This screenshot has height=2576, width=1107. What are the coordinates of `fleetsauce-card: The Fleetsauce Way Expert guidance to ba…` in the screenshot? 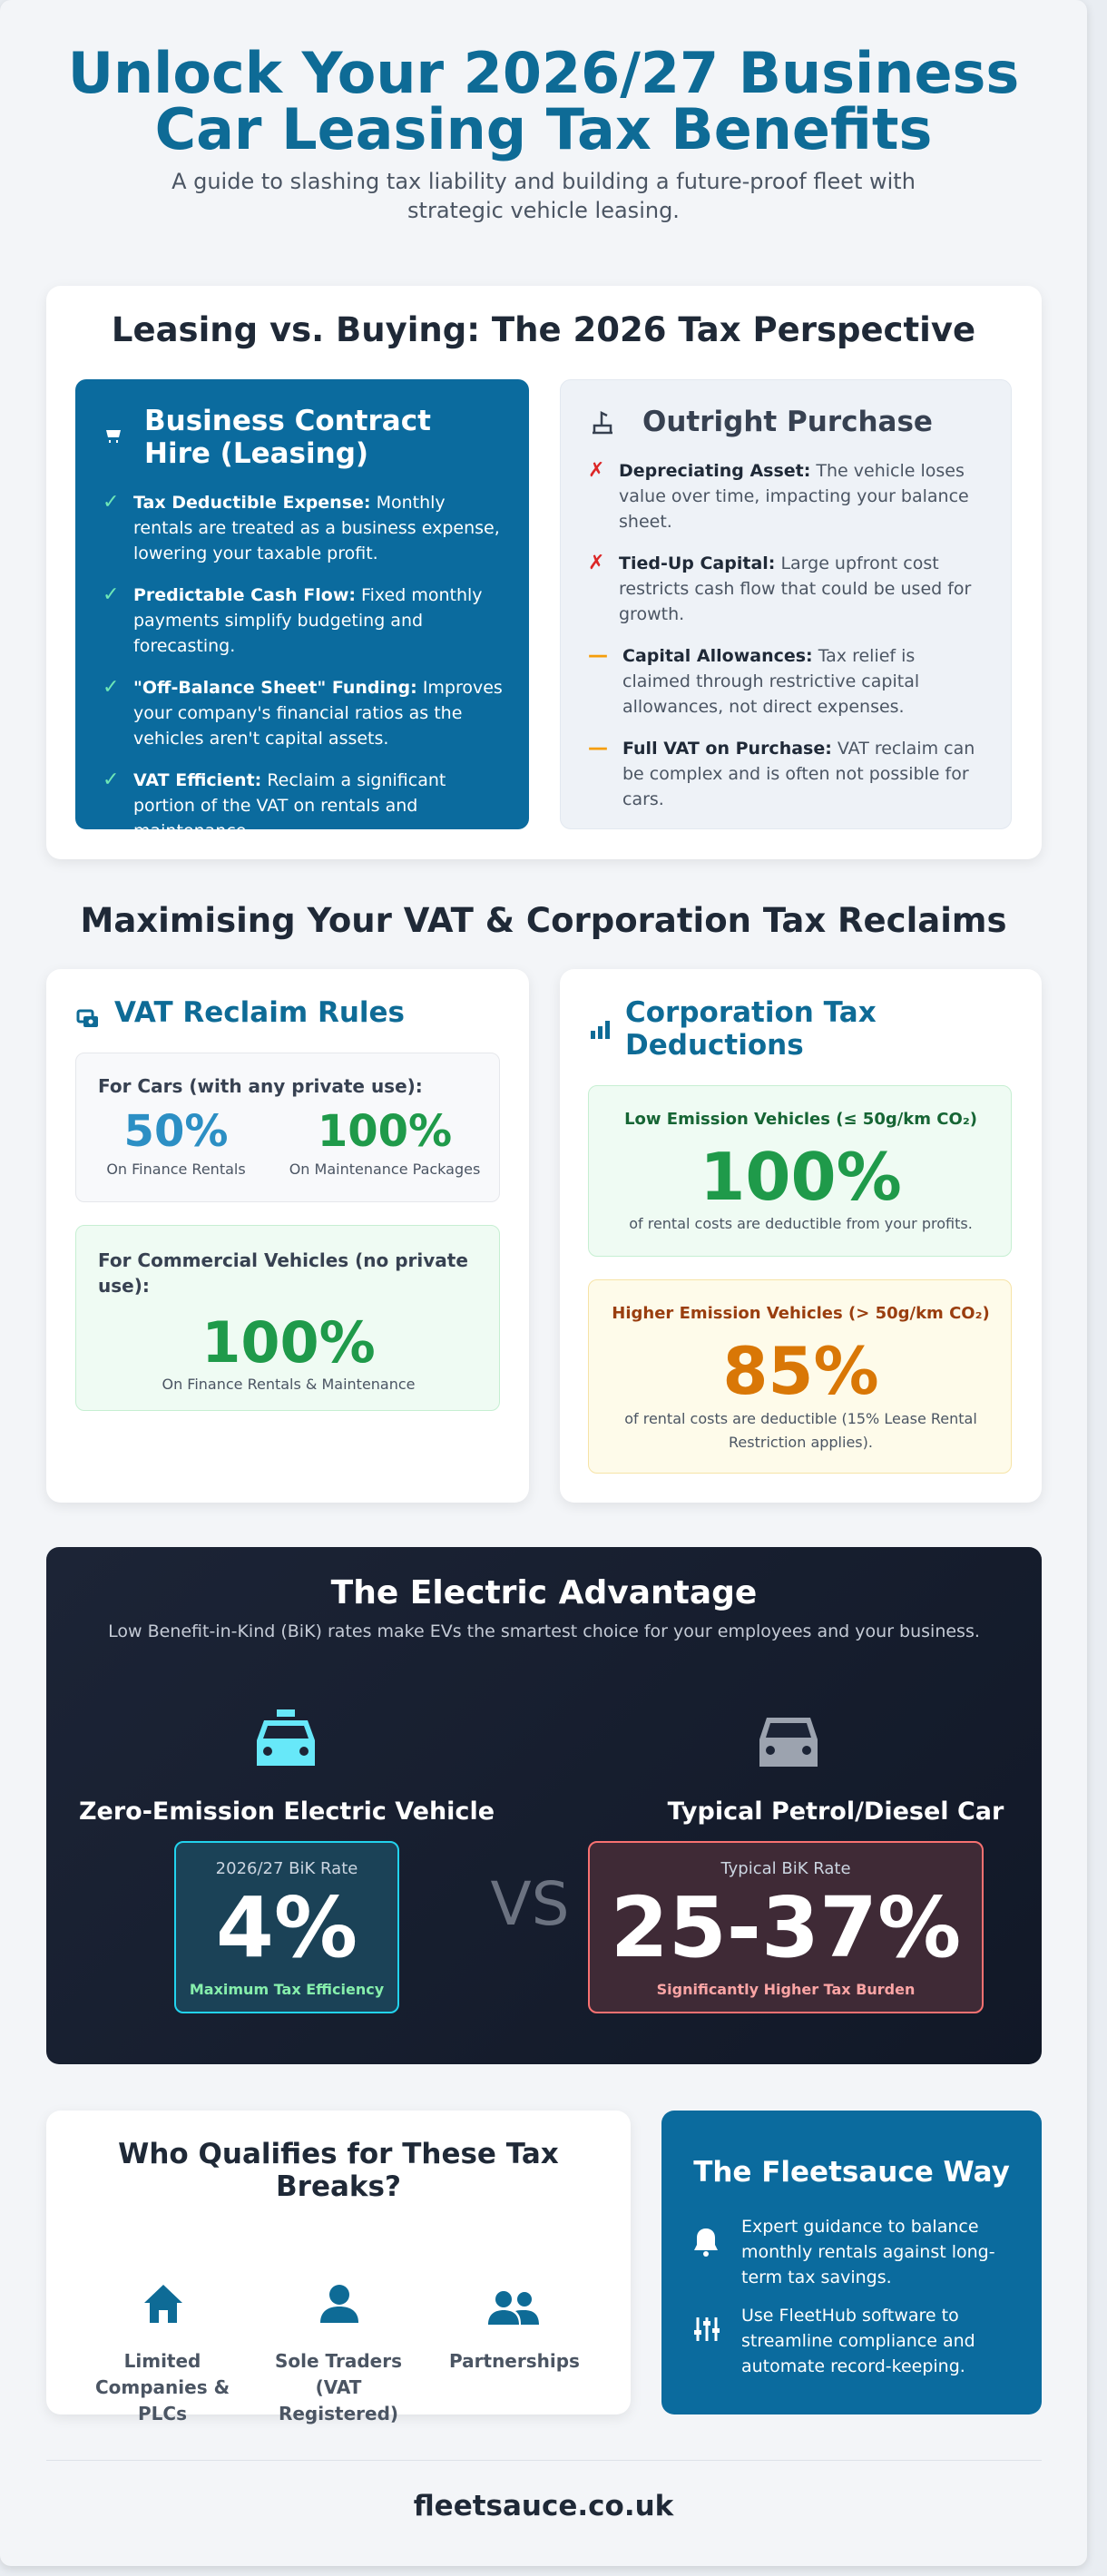 It's located at (852, 2262).